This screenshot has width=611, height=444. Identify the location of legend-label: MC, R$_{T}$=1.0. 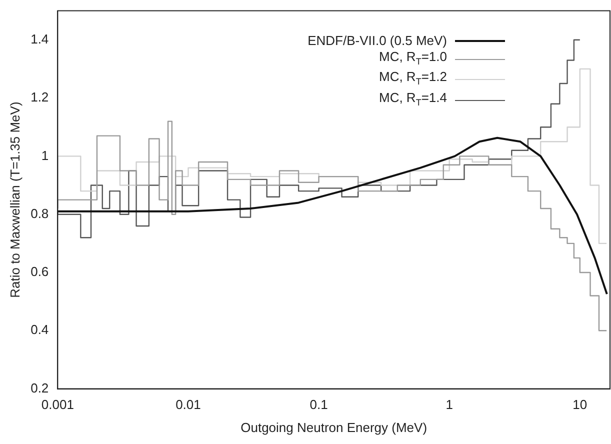
(412, 58).